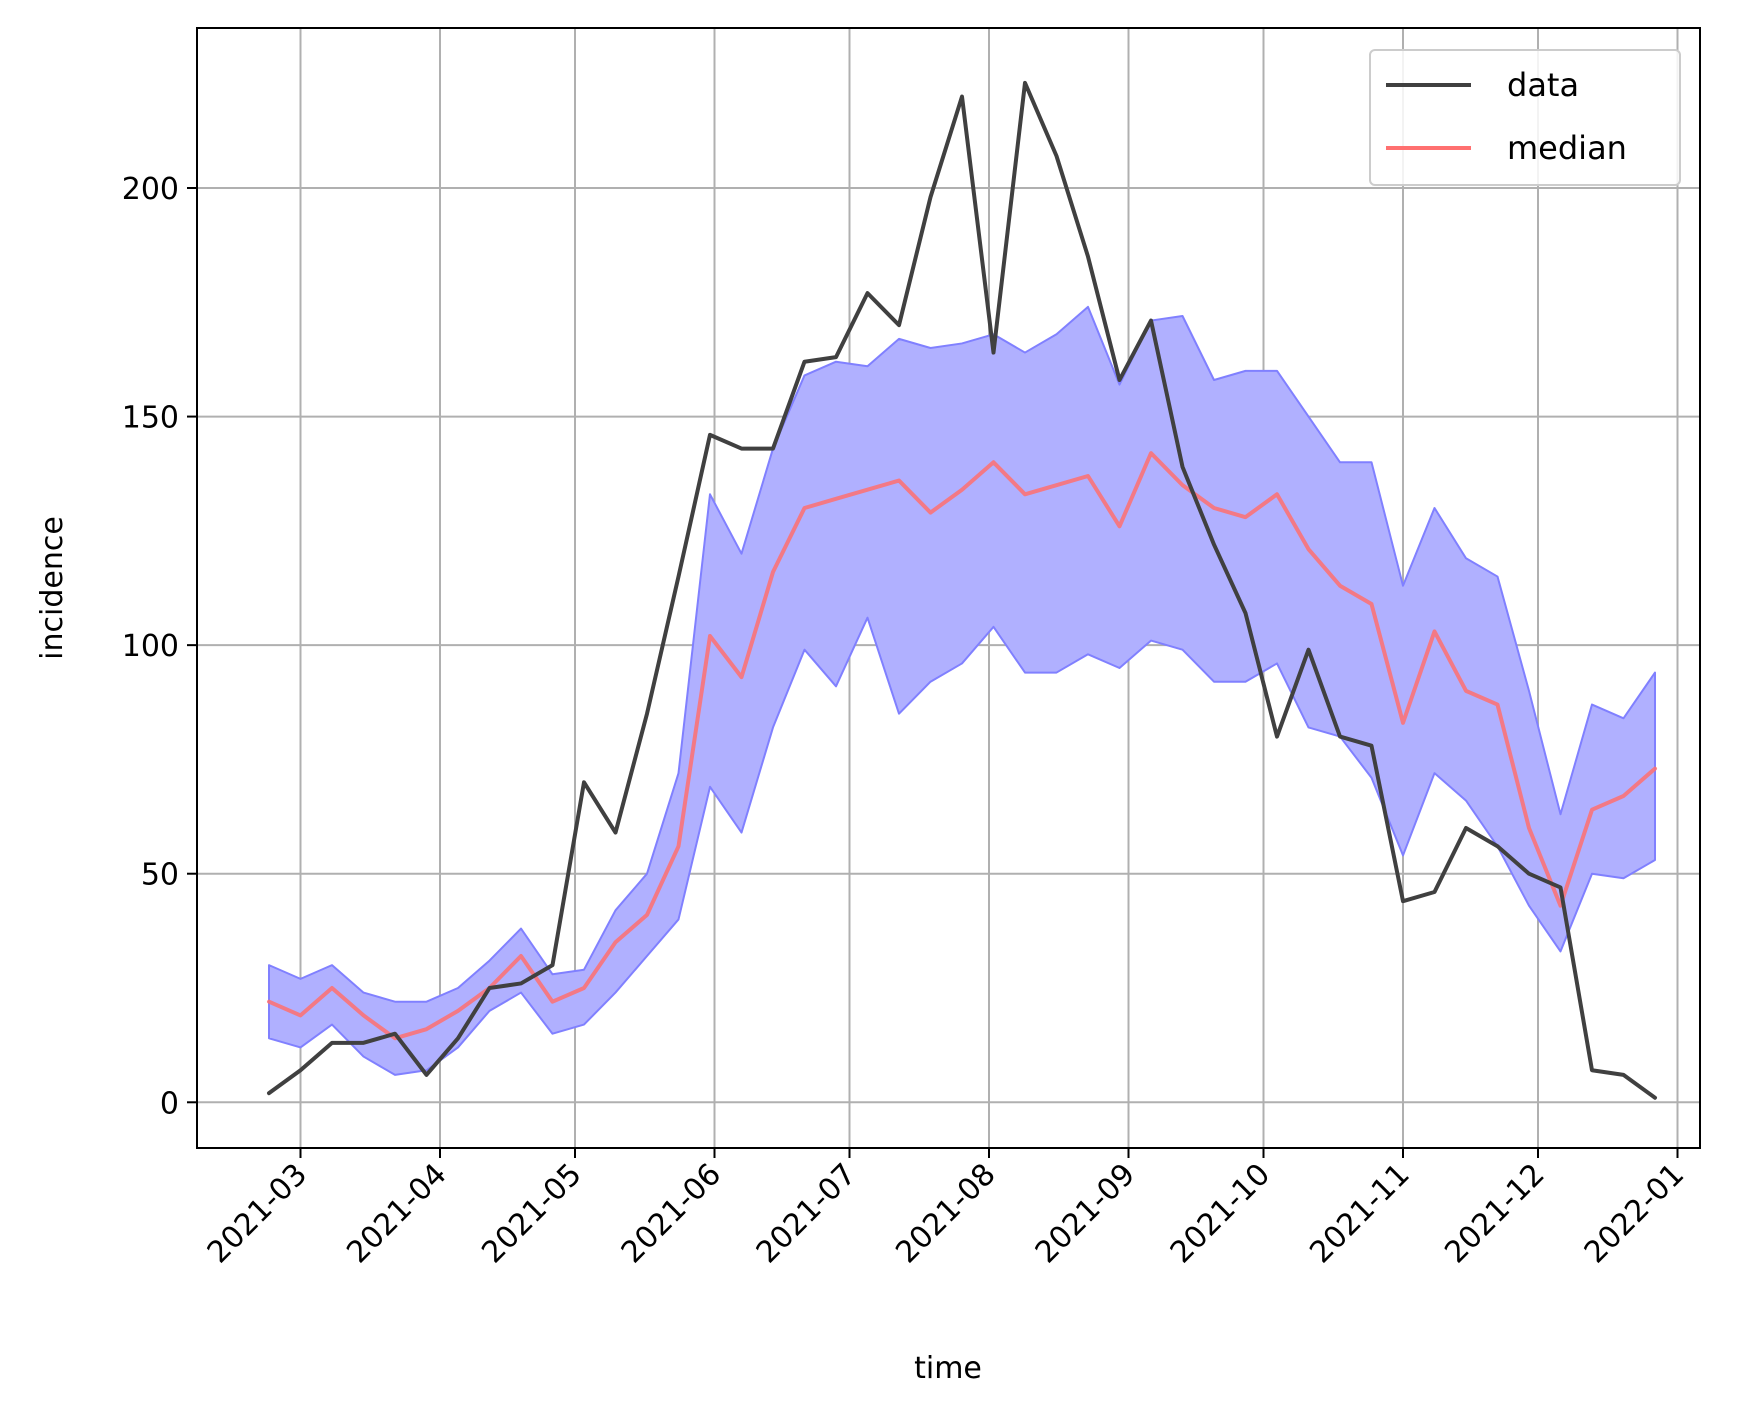 The image size is (1747, 1405). Describe the element at coordinates (160, 875) in the screenshot. I see `y-tick-label: 50` at that location.